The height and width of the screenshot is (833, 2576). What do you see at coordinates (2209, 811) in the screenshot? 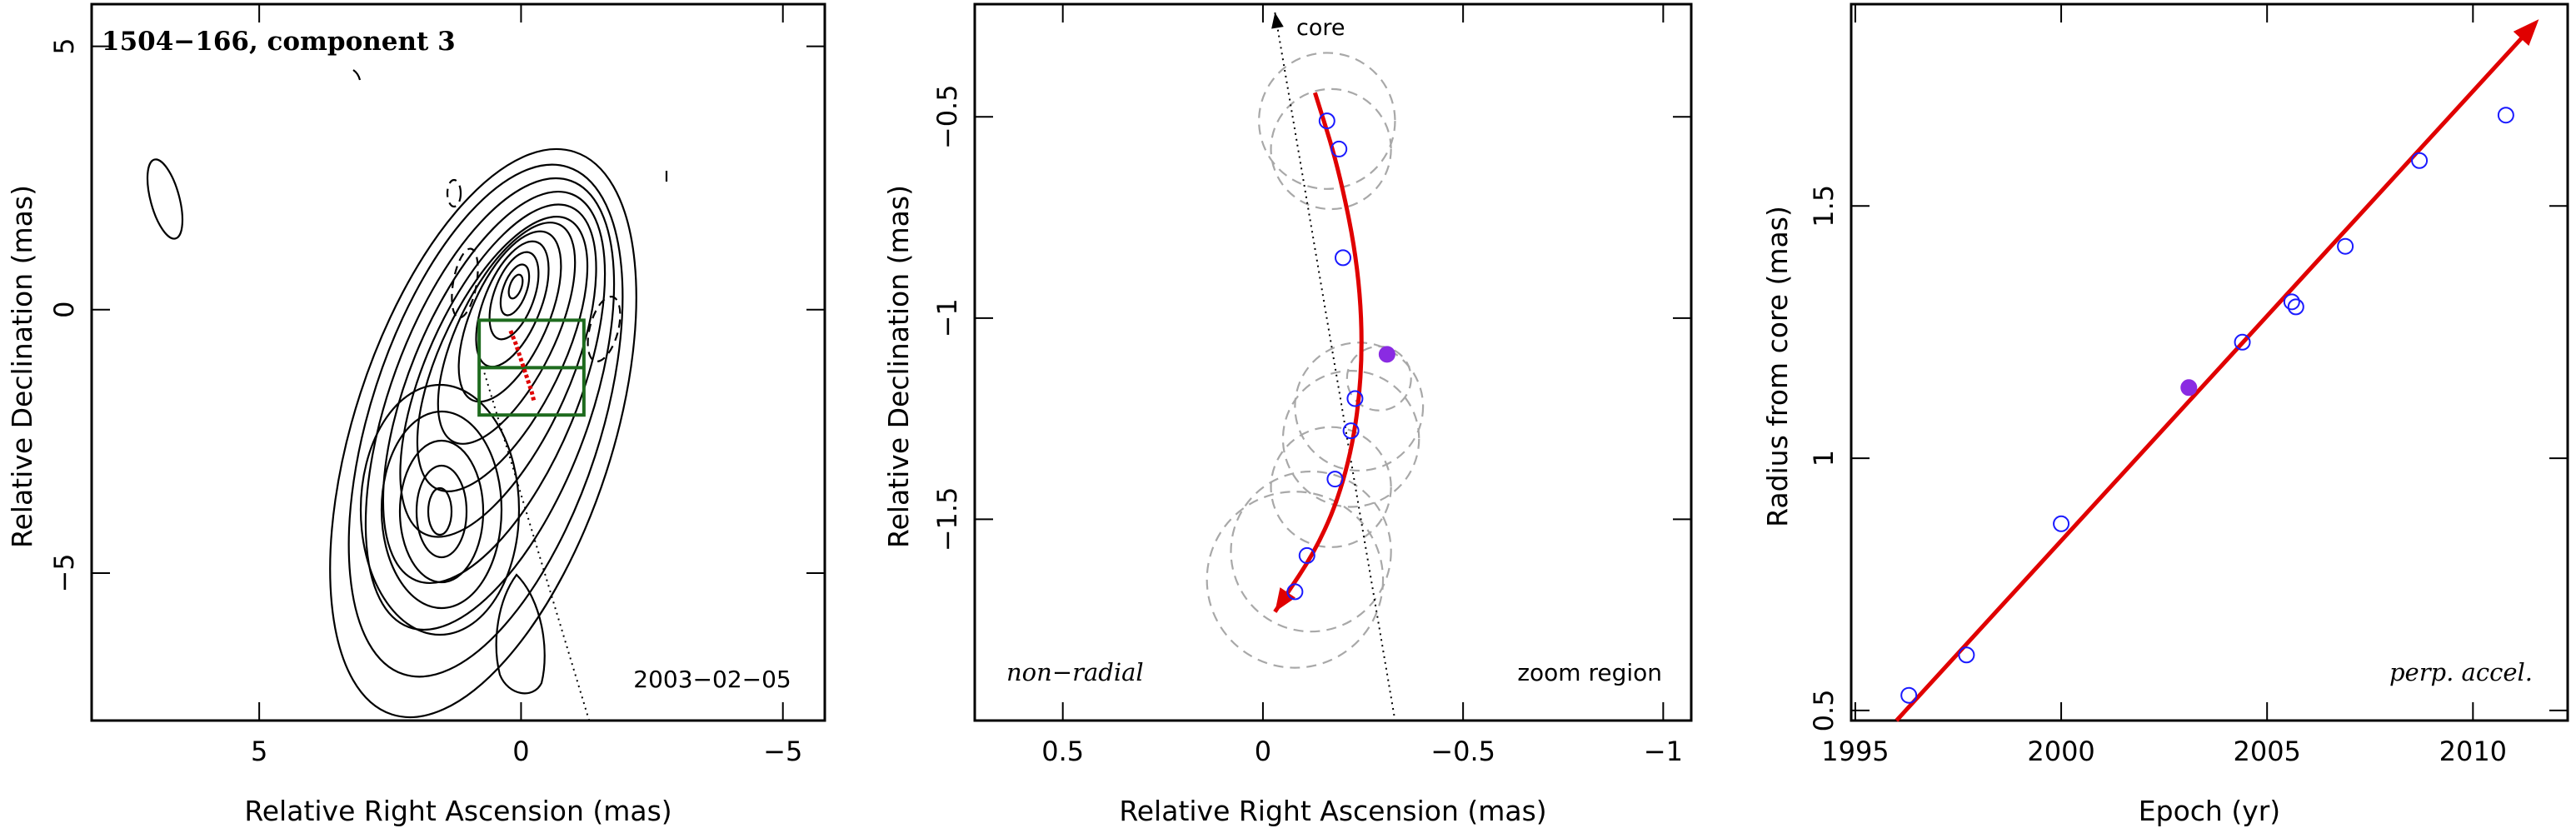
I see `panel3-xlabel: Epoch (yr)` at bounding box center [2209, 811].